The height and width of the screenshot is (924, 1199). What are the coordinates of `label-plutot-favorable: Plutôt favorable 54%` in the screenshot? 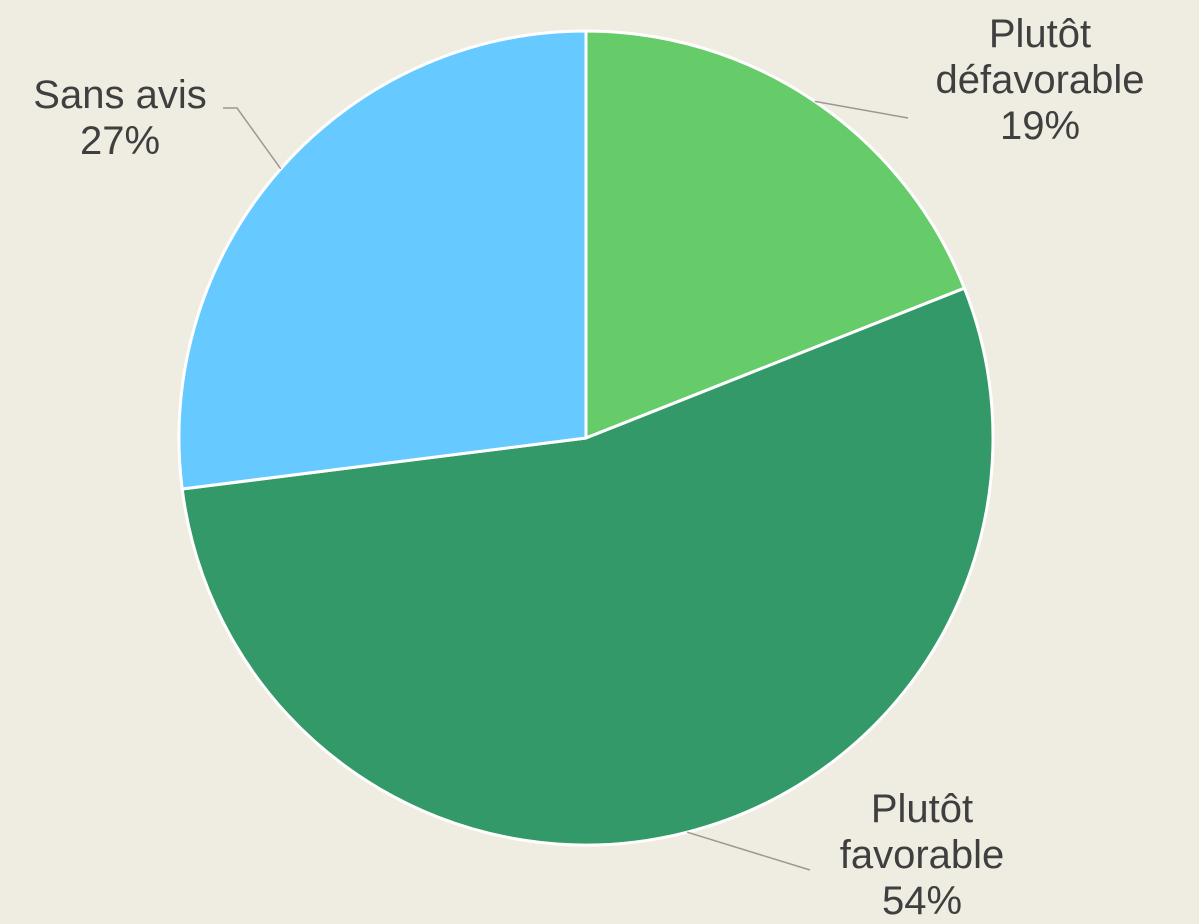 It's located at (922, 855).